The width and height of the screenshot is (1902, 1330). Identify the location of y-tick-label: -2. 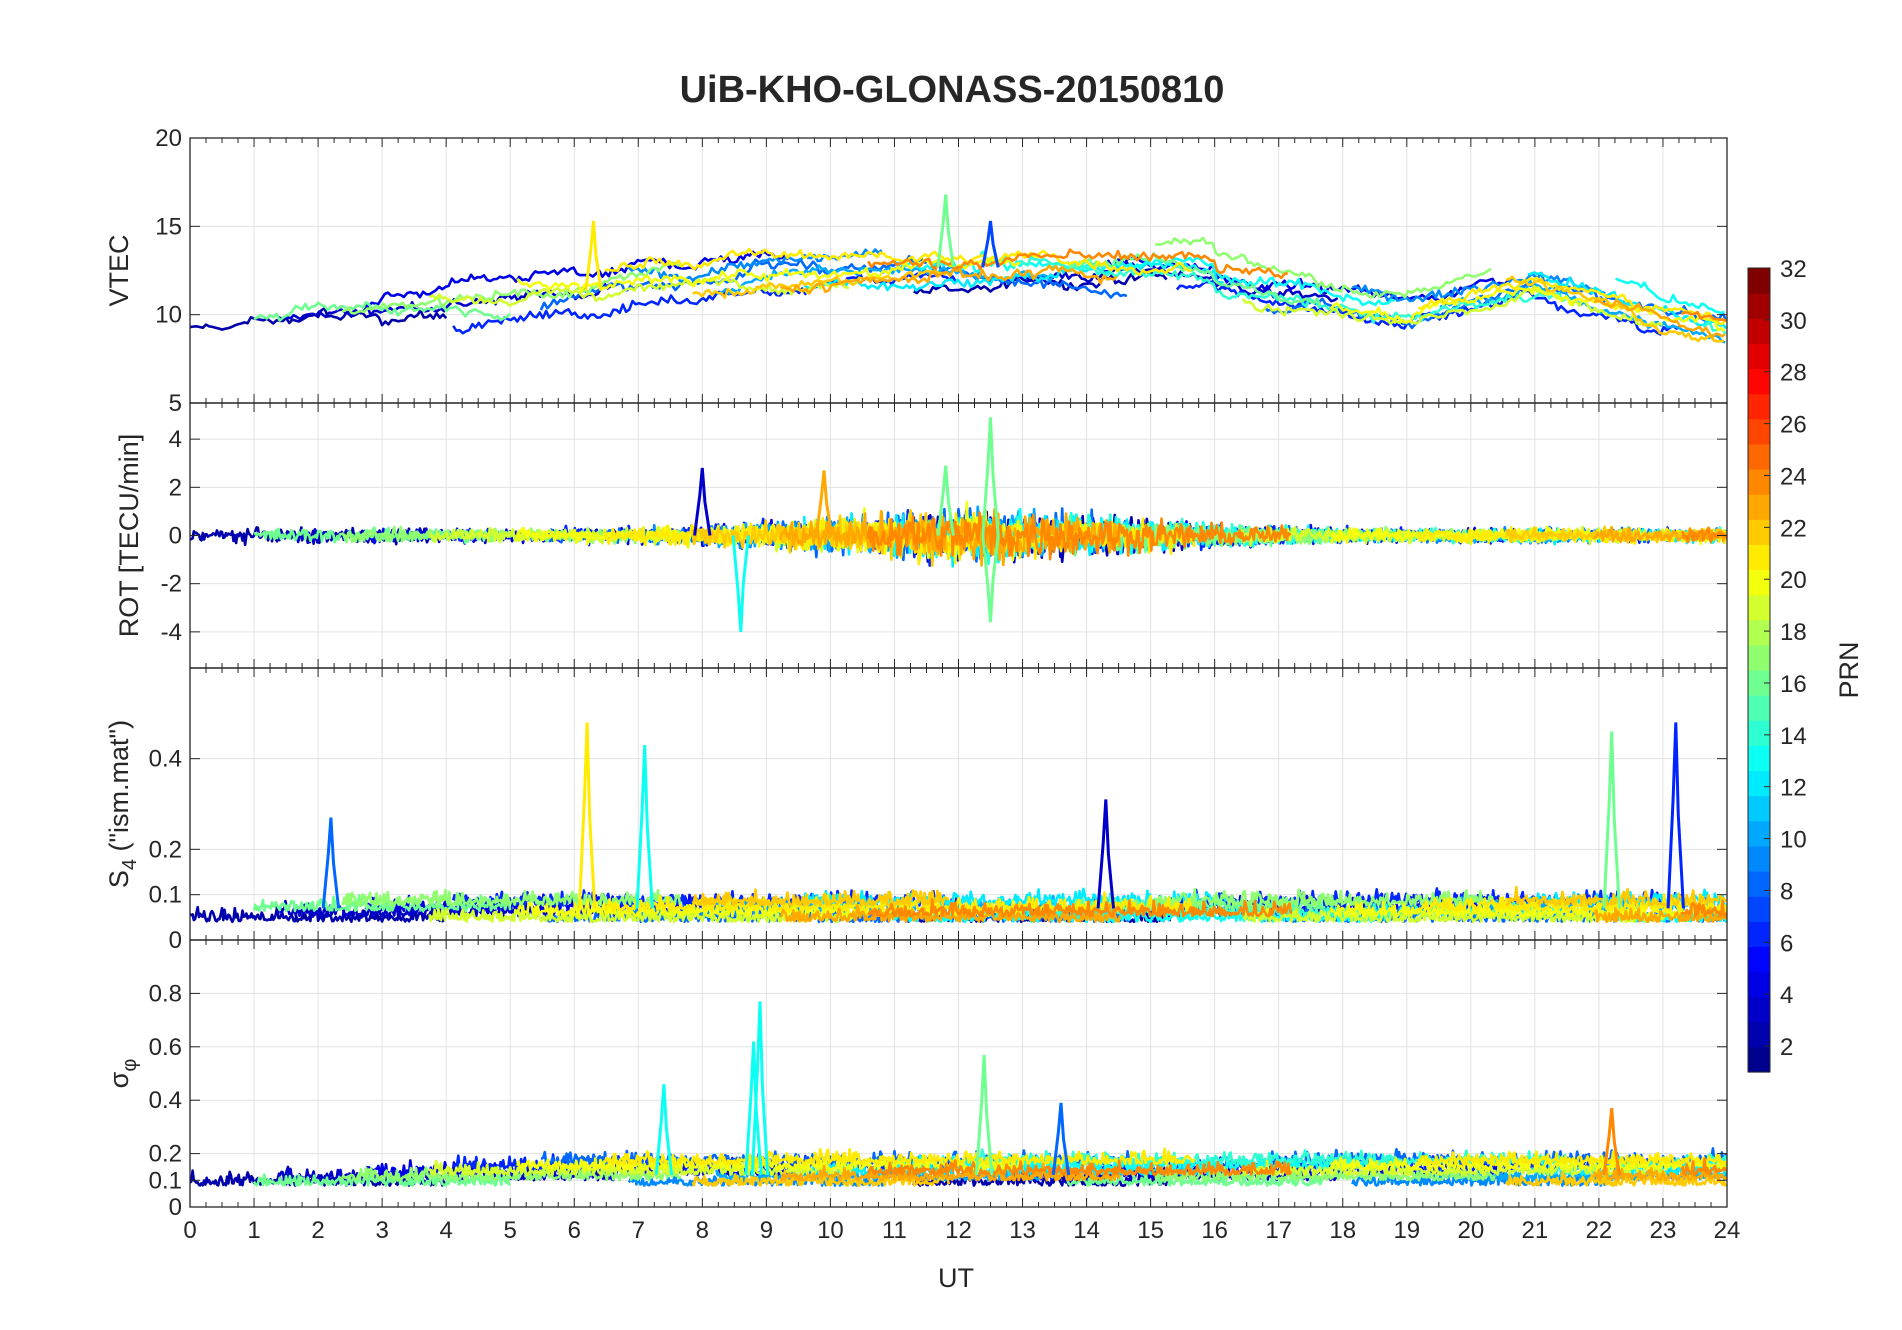
(171, 584).